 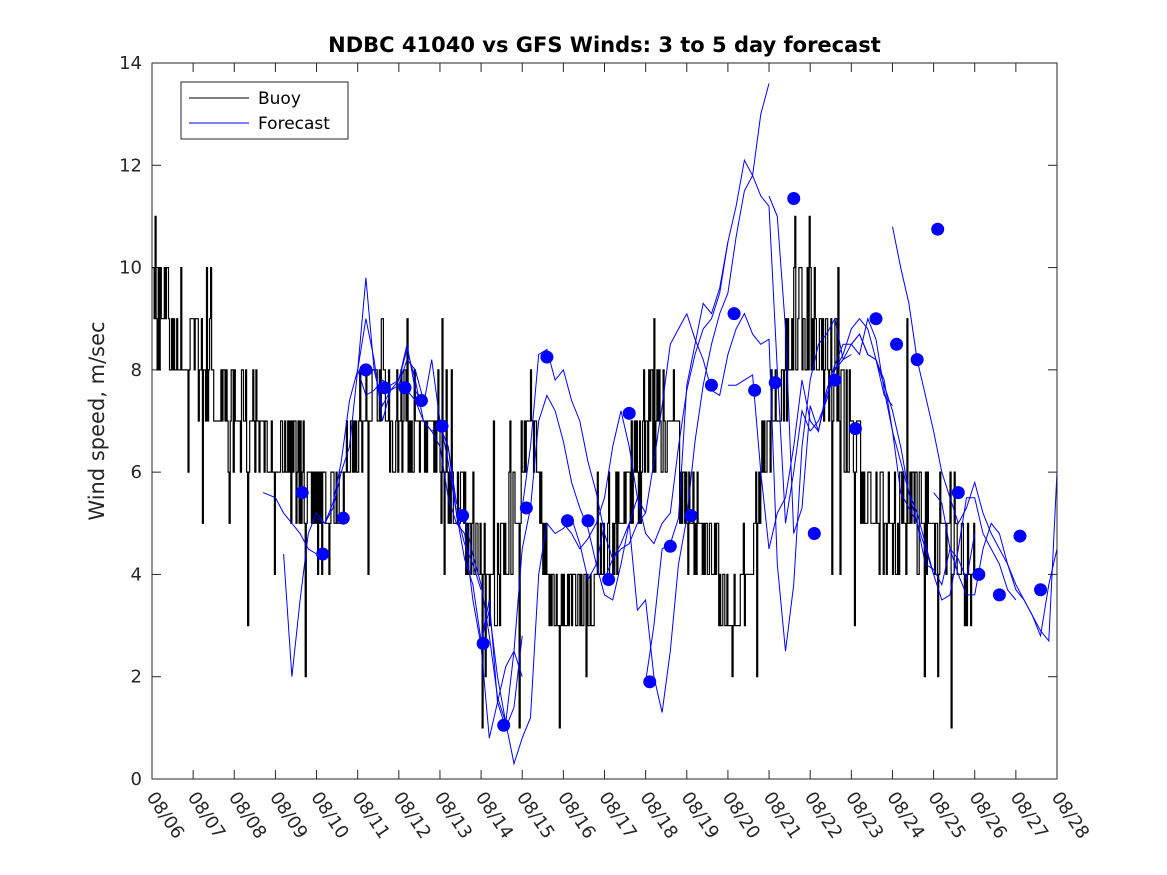 What do you see at coordinates (130, 268) in the screenshot?
I see `y-tick-label: 10` at bounding box center [130, 268].